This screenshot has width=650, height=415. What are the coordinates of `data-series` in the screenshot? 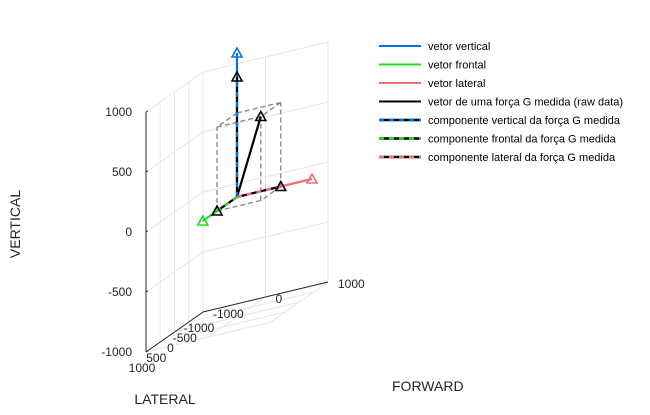 It's located at (257, 136).